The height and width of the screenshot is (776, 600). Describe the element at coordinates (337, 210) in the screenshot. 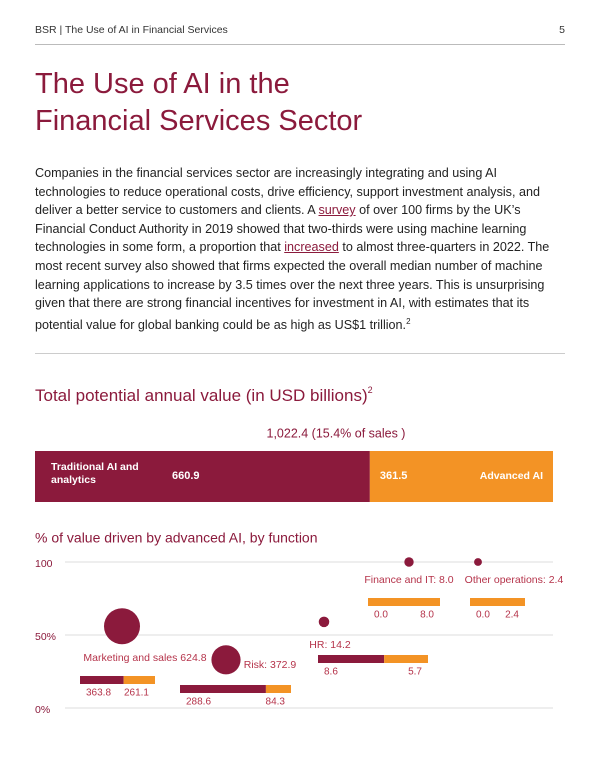

I see `link: survey` at that location.